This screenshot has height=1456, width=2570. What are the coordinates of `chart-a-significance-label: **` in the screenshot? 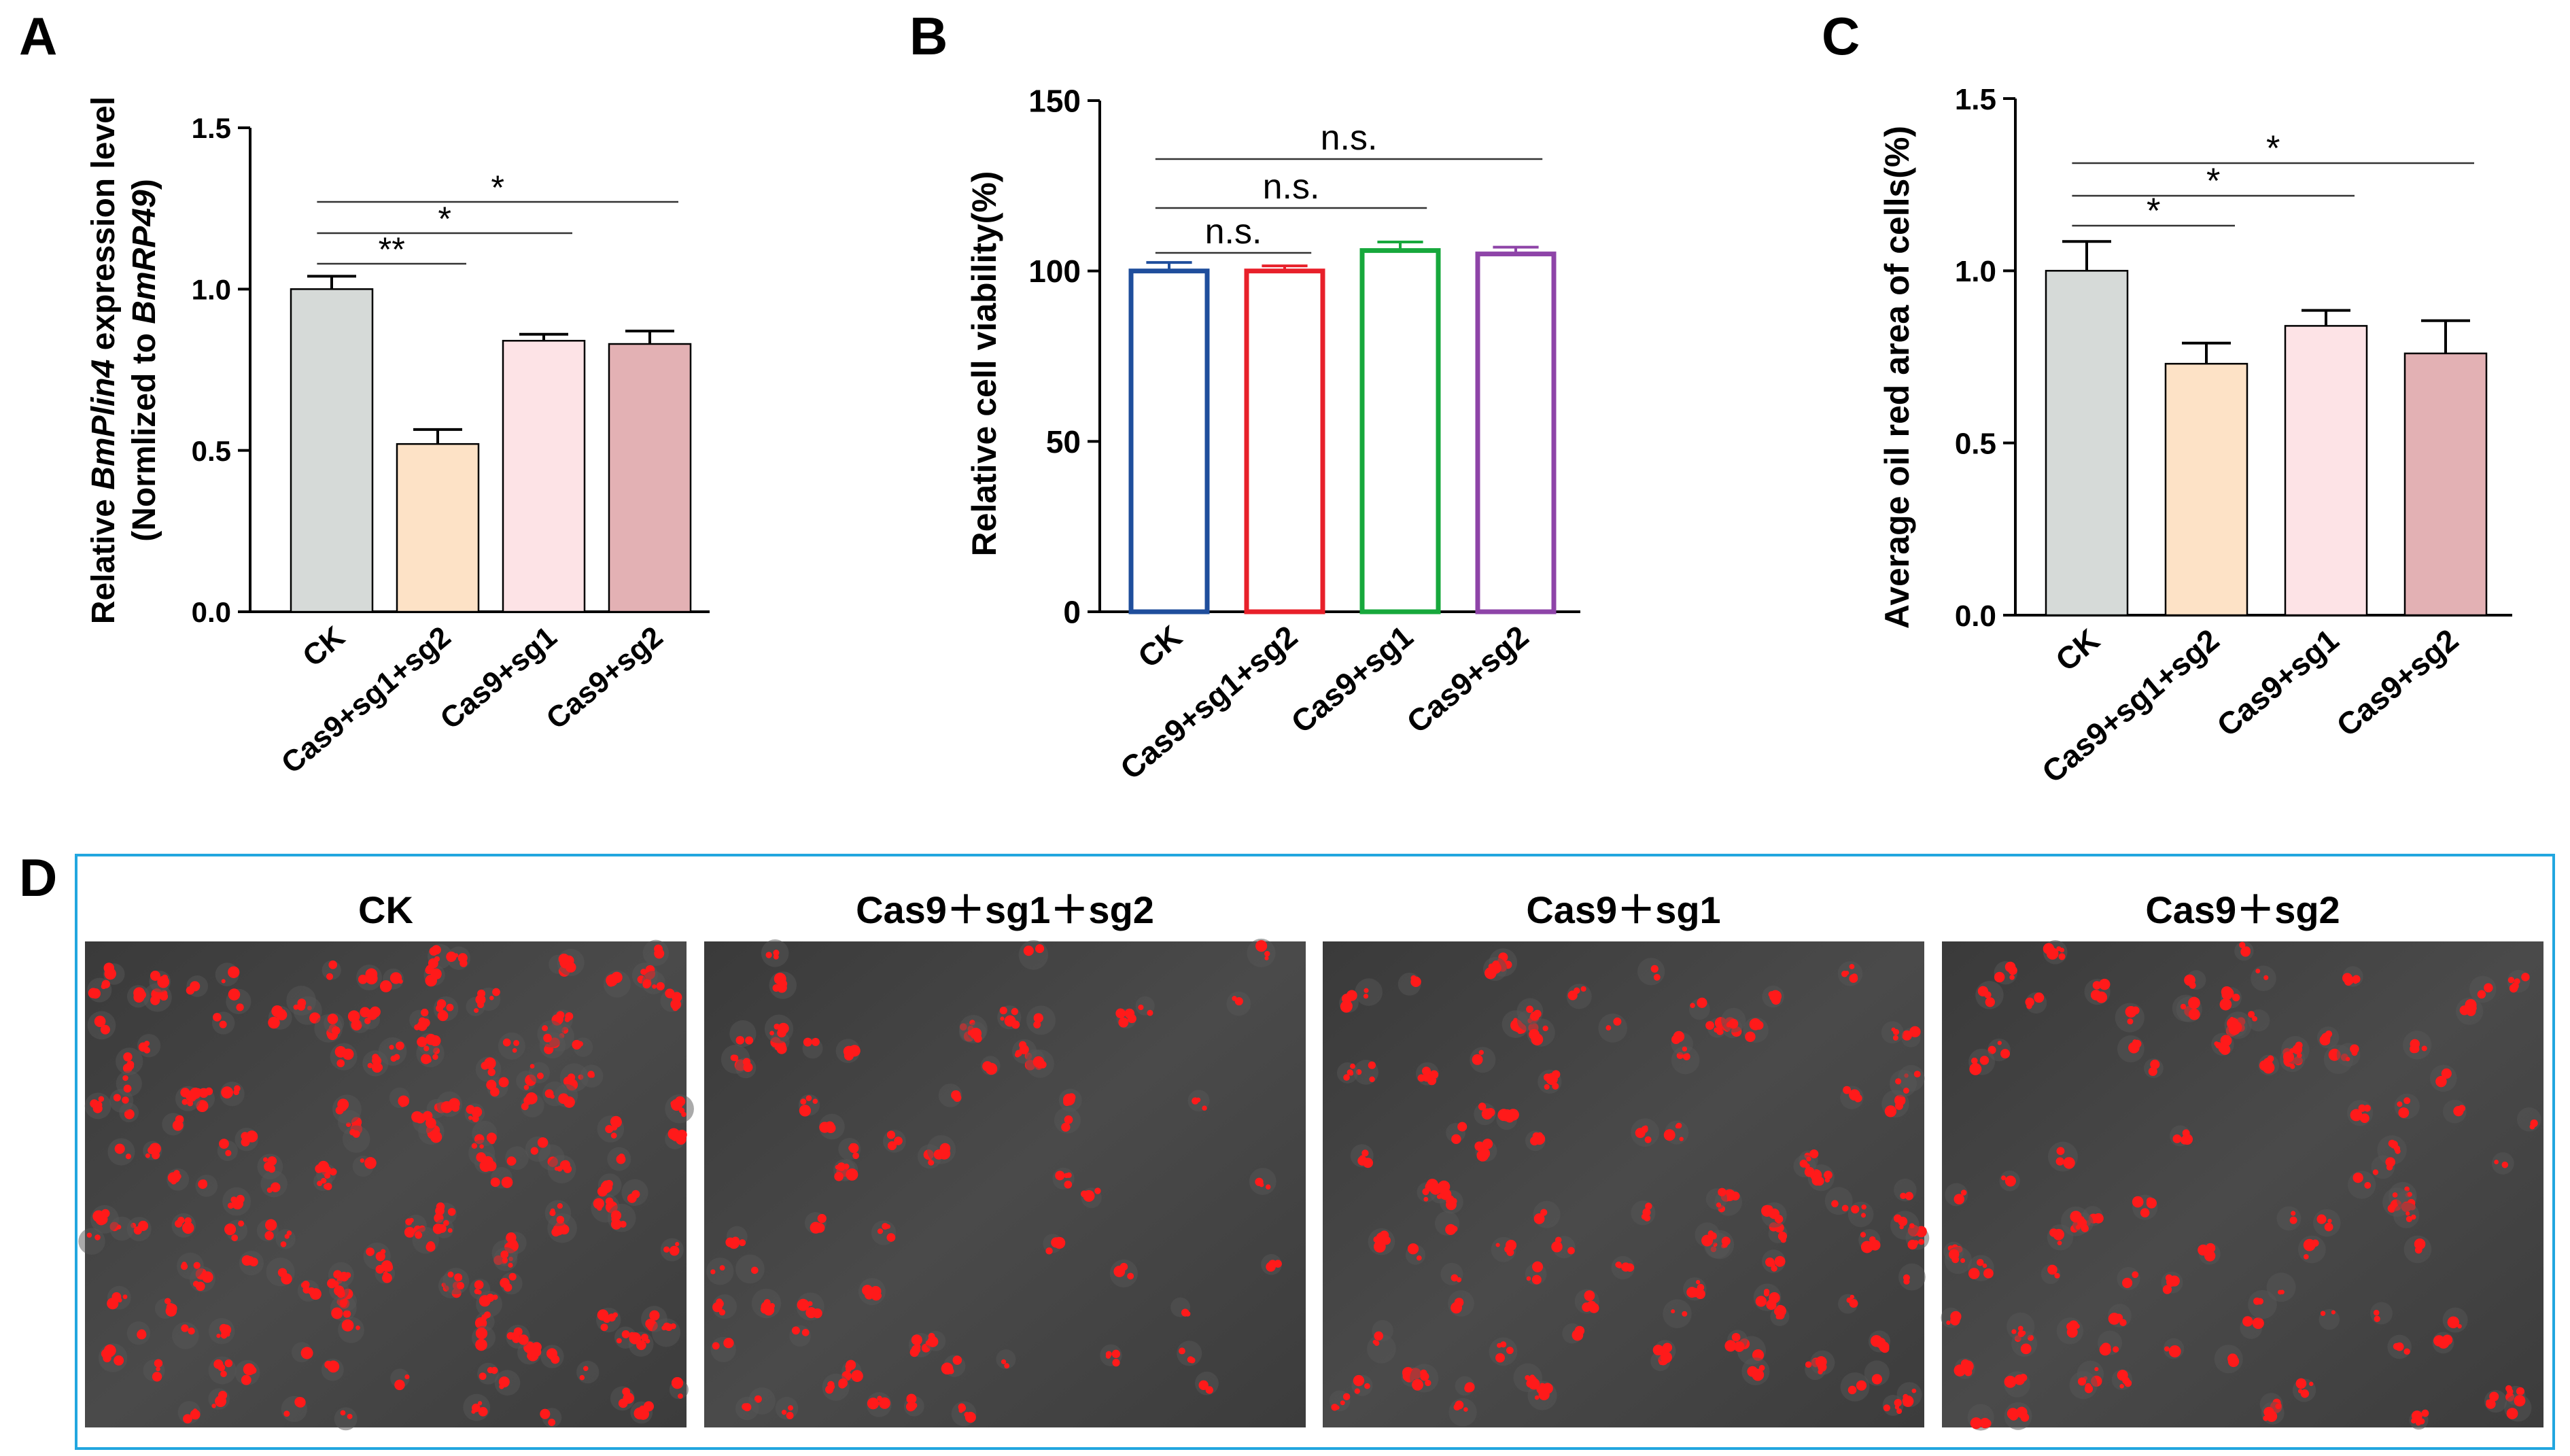 It's located at (392, 249).